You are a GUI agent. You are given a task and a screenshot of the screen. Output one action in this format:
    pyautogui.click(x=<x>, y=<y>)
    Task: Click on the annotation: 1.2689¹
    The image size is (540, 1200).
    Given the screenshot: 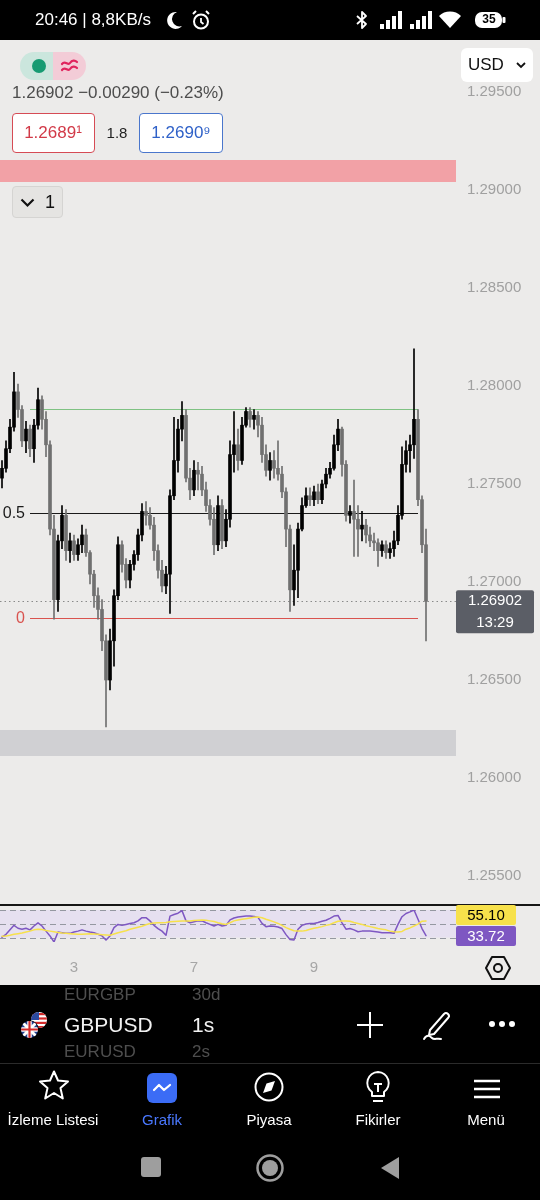 What is the action you would take?
    pyautogui.click(x=53, y=133)
    